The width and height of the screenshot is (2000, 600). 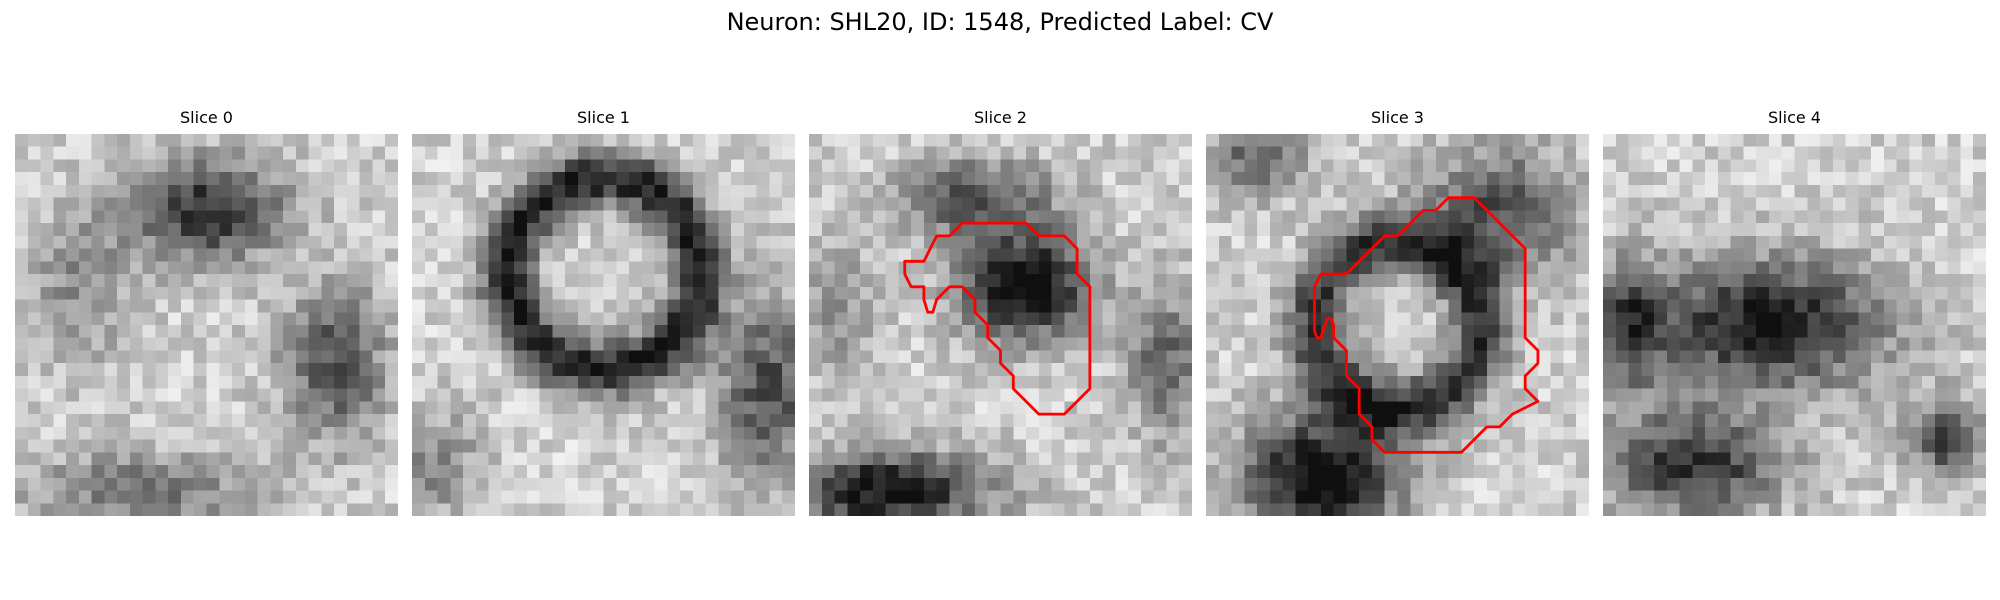 What do you see at coordinates (206, 117) in the screenshot?
I see `panel-title: Slice 0` at bounding box center [206, 117].